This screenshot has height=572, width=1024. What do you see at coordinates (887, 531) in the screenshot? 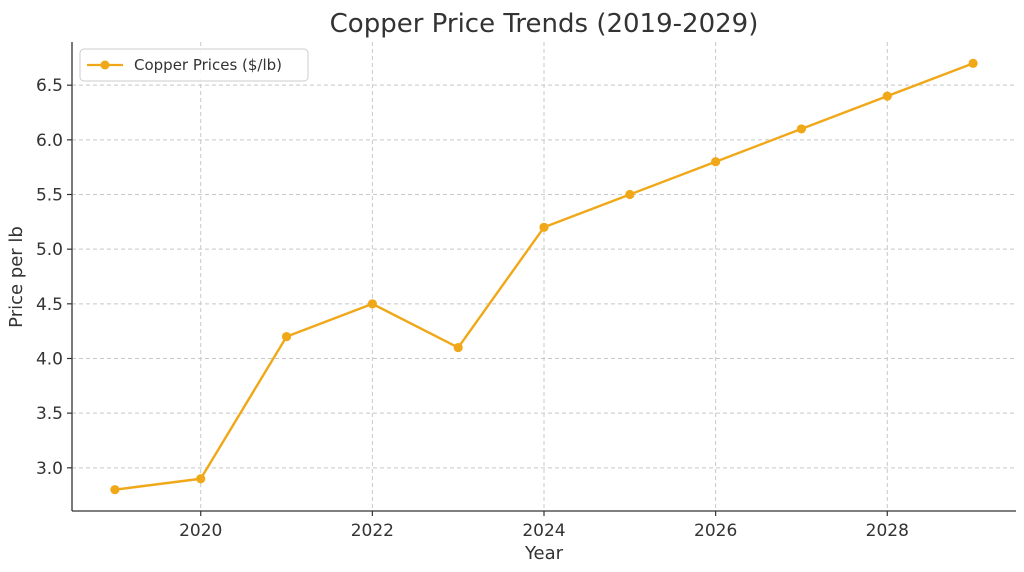
I see `x-tick-label: 2028` at bounding box center [887, 531].